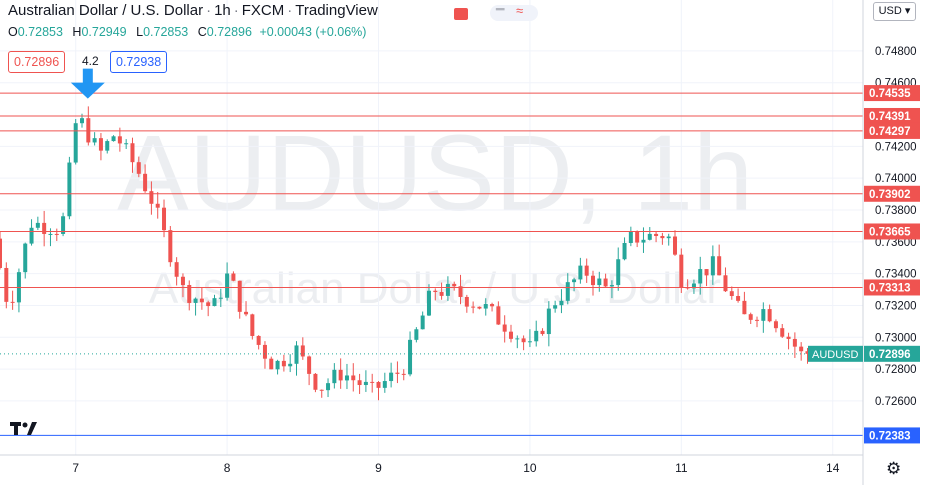 This screenshot has width=925, height=485. I want to click on interval: 1h, so click(222, 10).